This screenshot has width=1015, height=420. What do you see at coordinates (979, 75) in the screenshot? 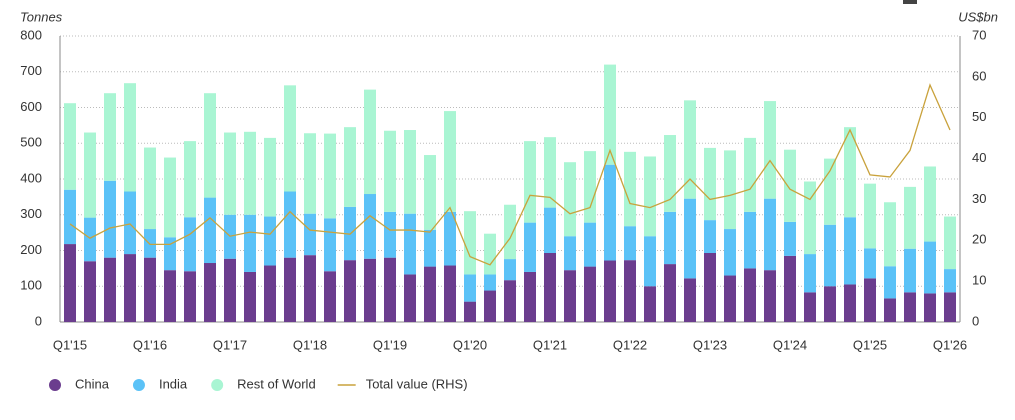
I see `y2-tick-label: 60` at bounding box center [979, 75].